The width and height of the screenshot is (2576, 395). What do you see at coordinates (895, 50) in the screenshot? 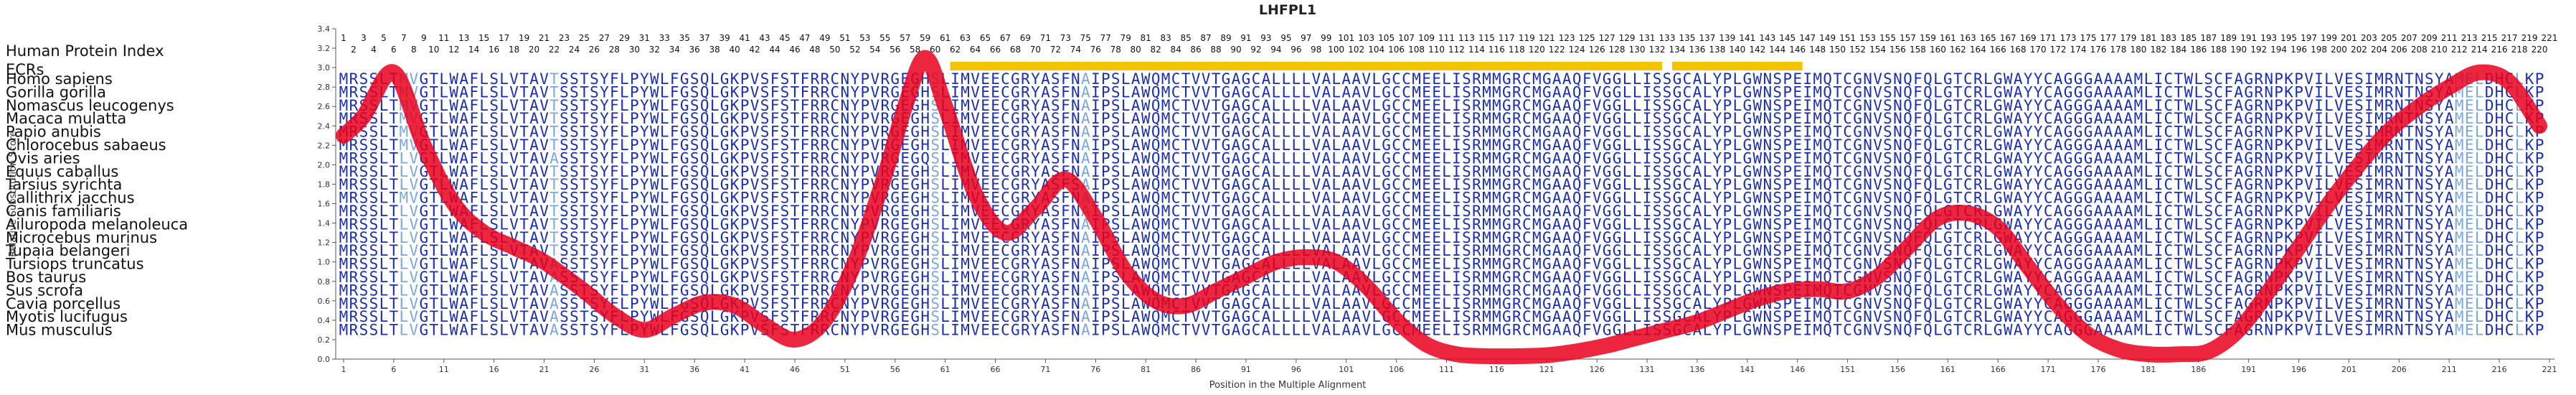
I see `protein-index-number: 56` at bounding box center [895, 50].